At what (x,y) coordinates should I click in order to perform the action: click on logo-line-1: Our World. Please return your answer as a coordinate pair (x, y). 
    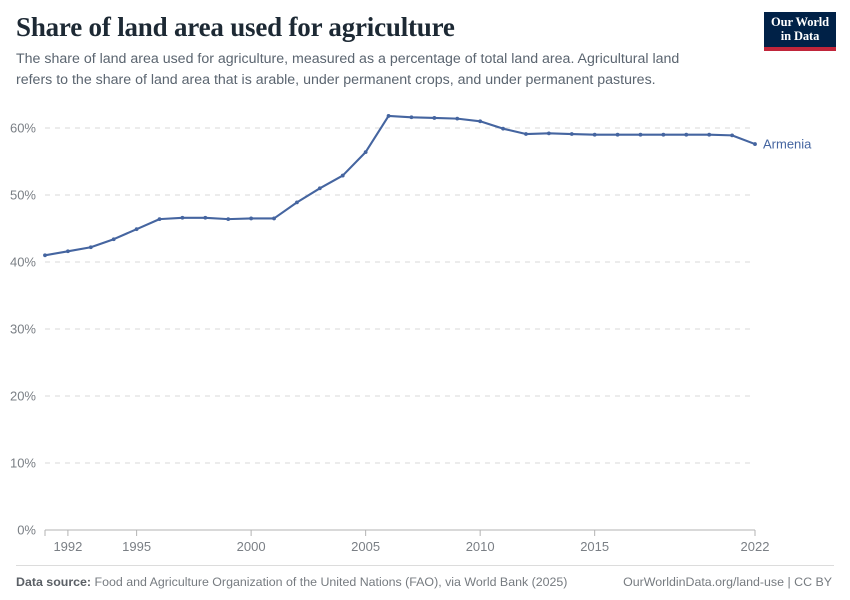
    Looking at the image, I should click on (800, 22).